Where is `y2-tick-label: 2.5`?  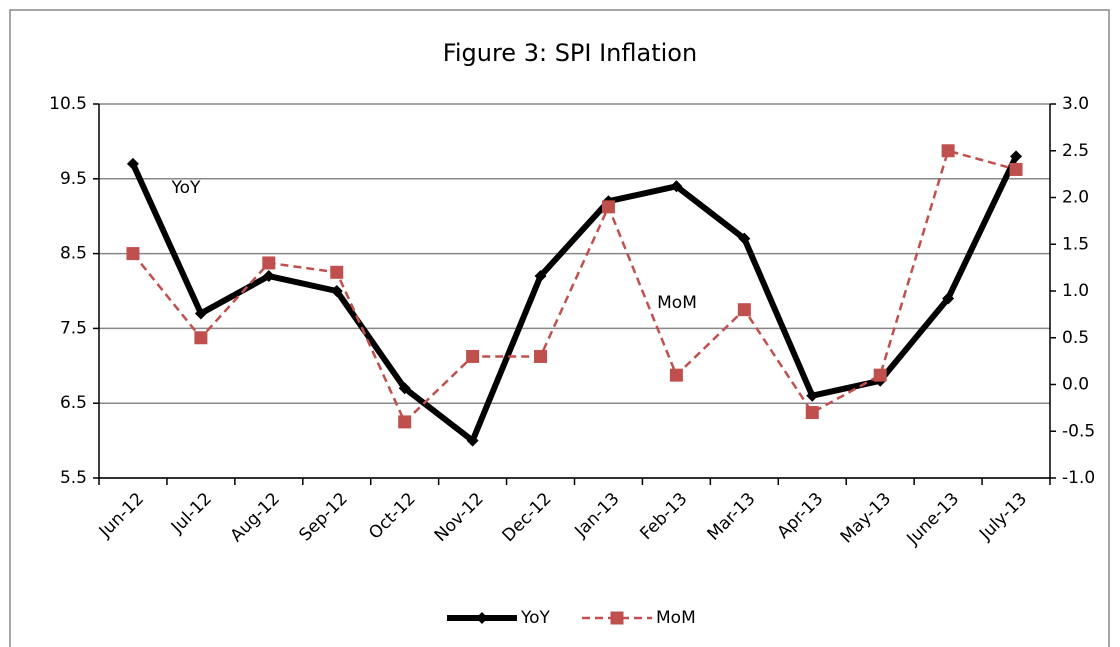
y2-tick-label: 2.5 is located at coordinates (1075, 151).